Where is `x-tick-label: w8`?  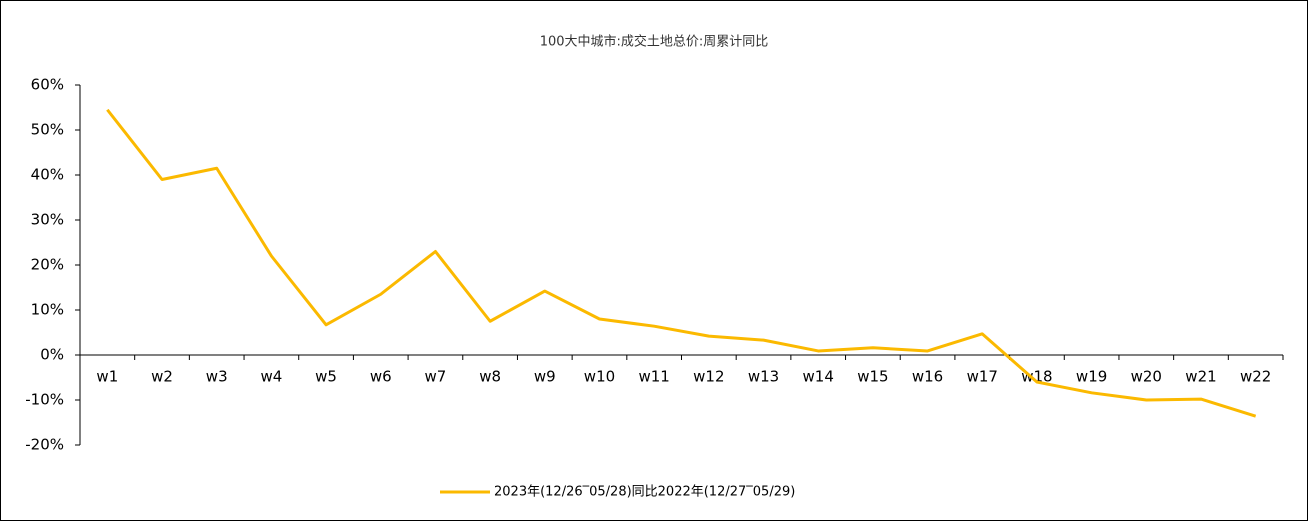
x-tick-label: w8 is located at coordinates (490, 377).